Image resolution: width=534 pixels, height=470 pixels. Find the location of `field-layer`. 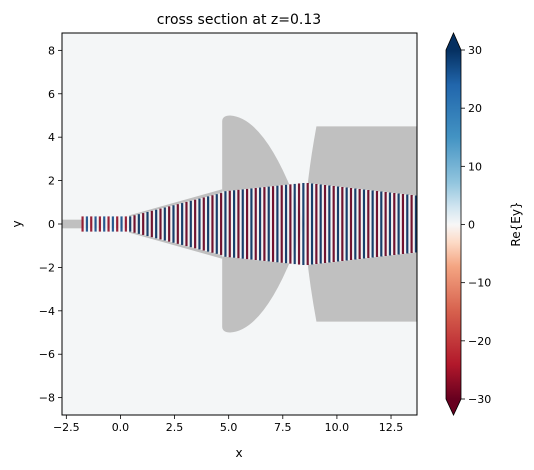

field-layer is located at coordinates (249, 224).